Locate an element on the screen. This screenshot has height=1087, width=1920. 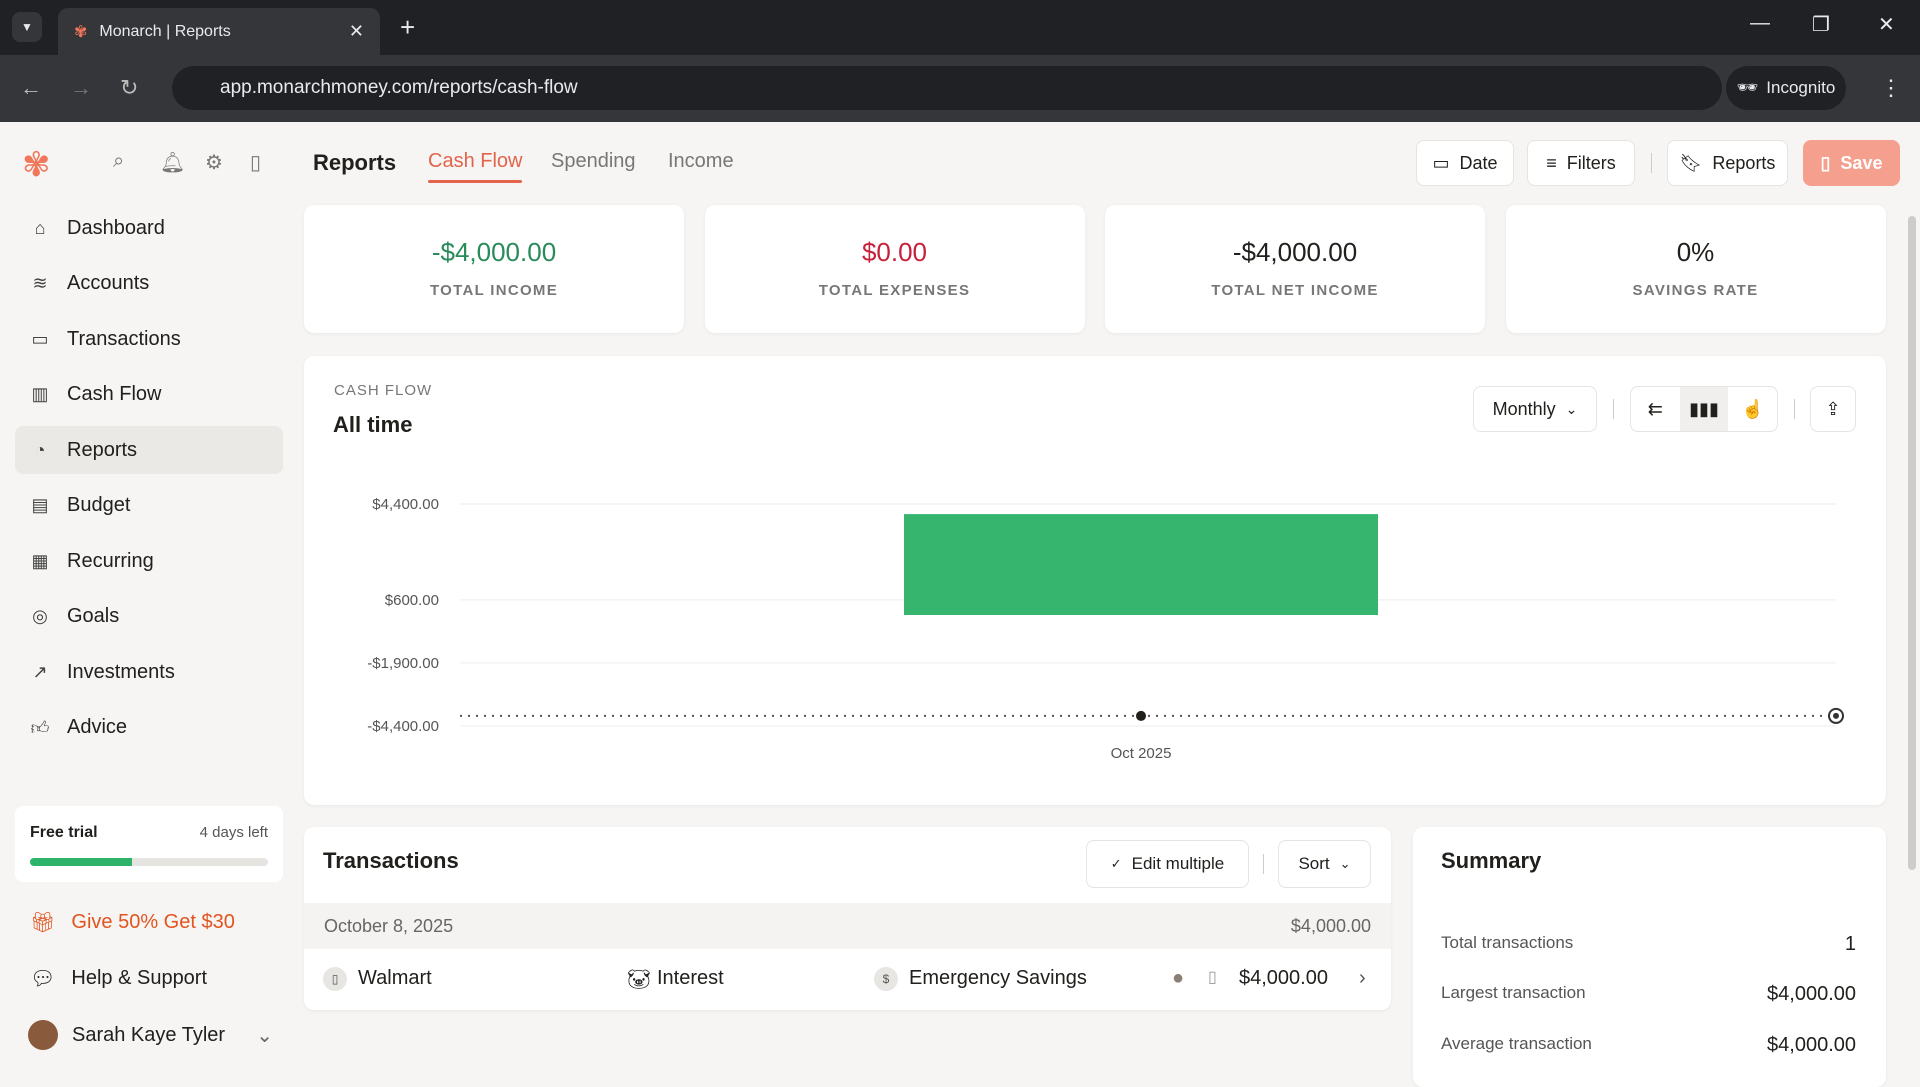
sidebar-item-label: Recurring is located at coordinates (110, 560).